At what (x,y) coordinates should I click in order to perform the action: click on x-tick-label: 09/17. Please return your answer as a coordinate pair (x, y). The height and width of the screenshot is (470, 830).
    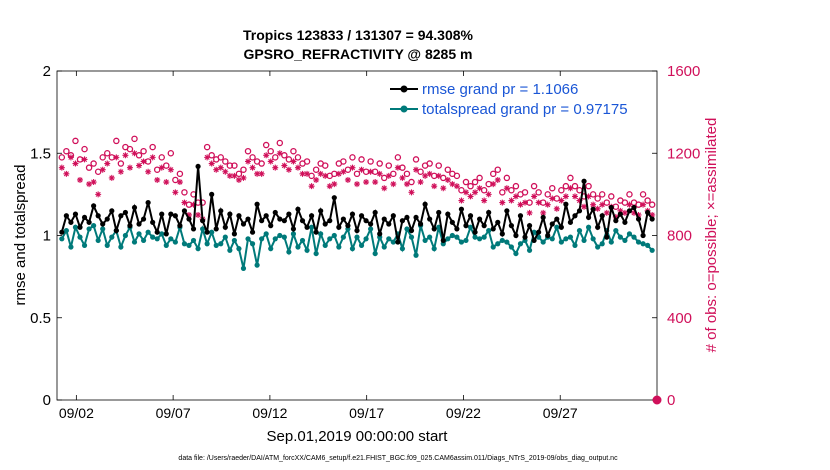
    Looking at the image, I should click on (366, 413).